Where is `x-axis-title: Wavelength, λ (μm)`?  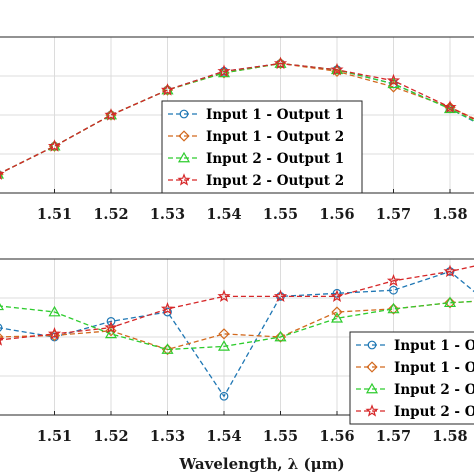 x-axis-title: Wavelength, λ (μm) is located at coordinates (261, 464).